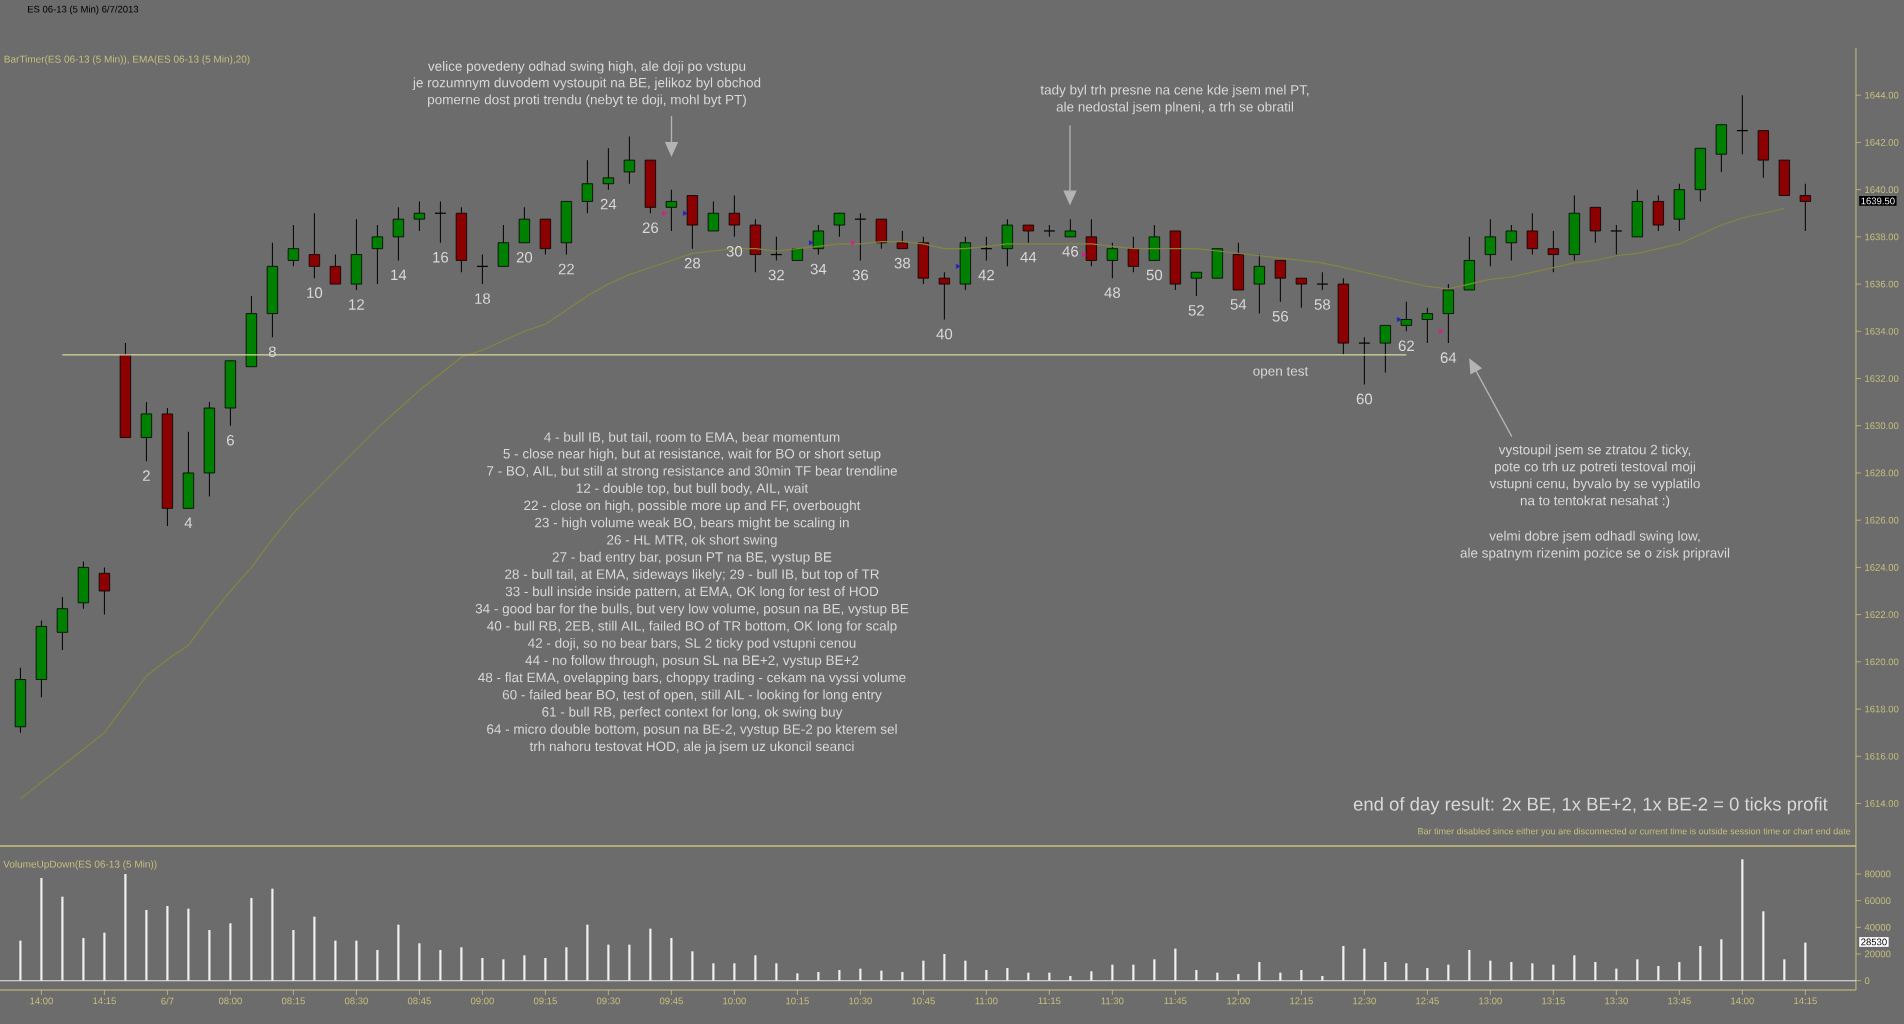 This screenshot has height=1024, width=1904. What do you see at coordinates (1049, 1001) in the screenshot?
I see `x-tick-label: 11:15` at bounding box center [1049, 1001].